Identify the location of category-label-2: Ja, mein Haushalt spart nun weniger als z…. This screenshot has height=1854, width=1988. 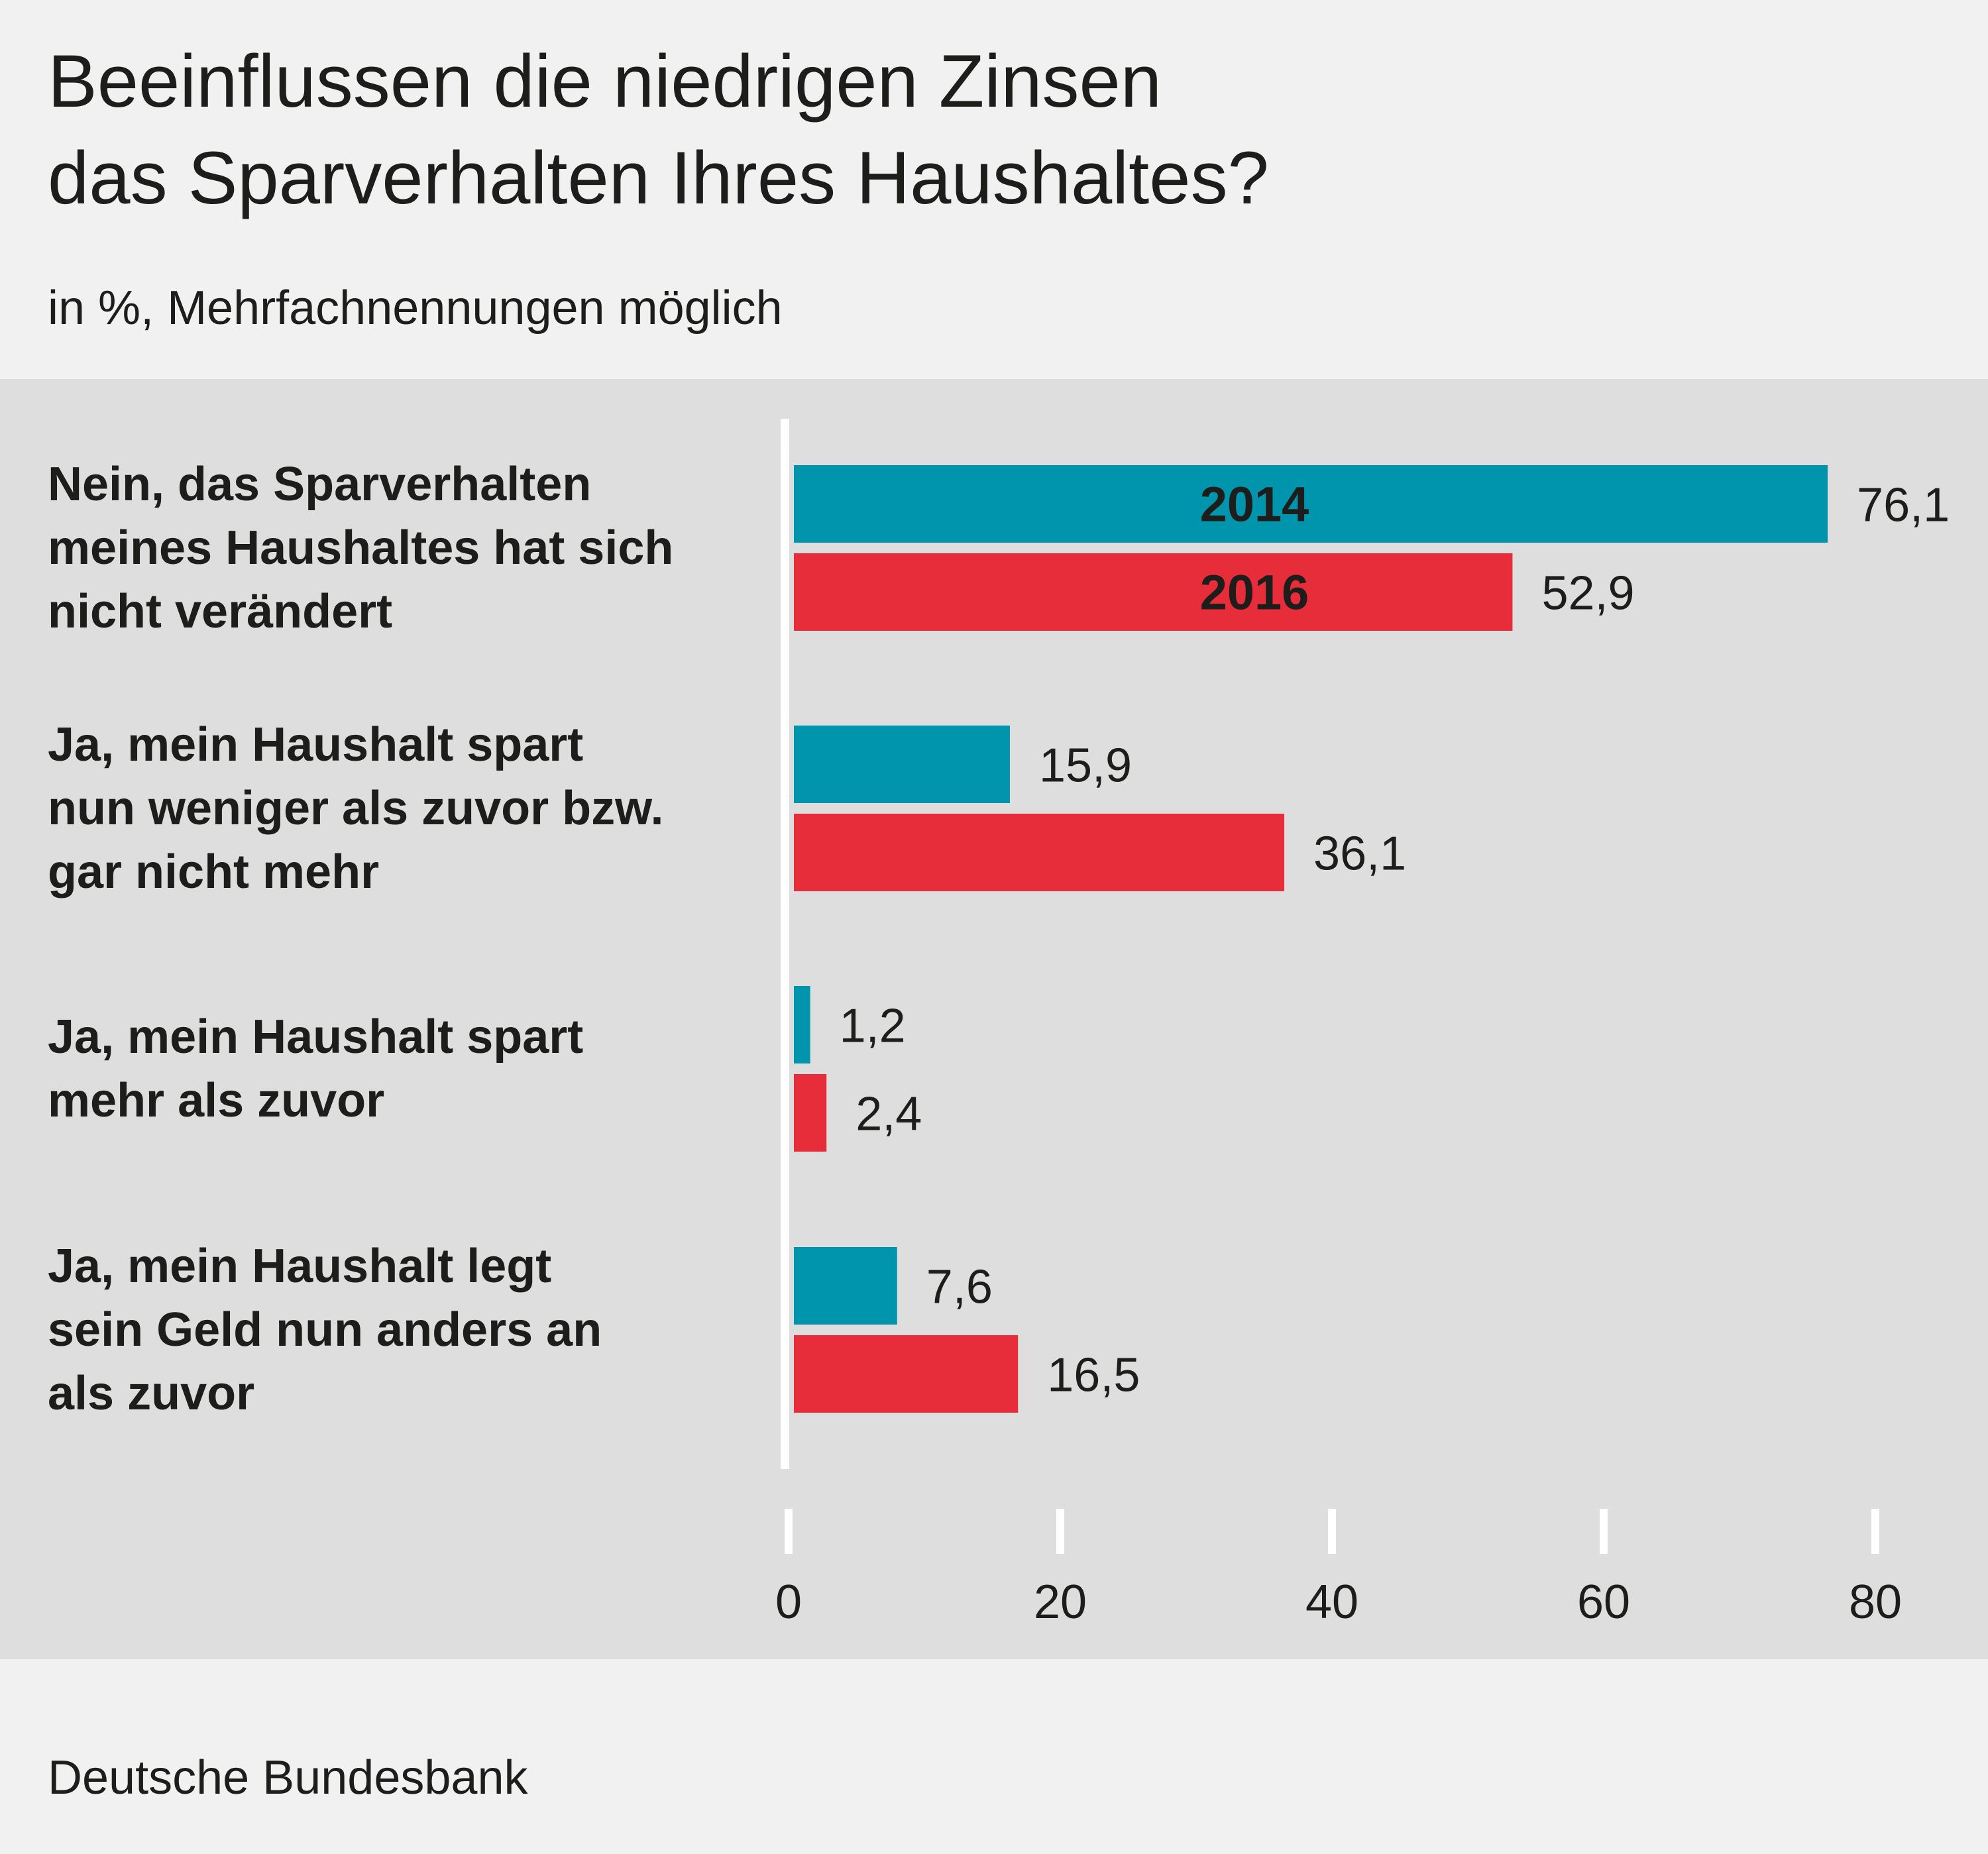
(412, 809).